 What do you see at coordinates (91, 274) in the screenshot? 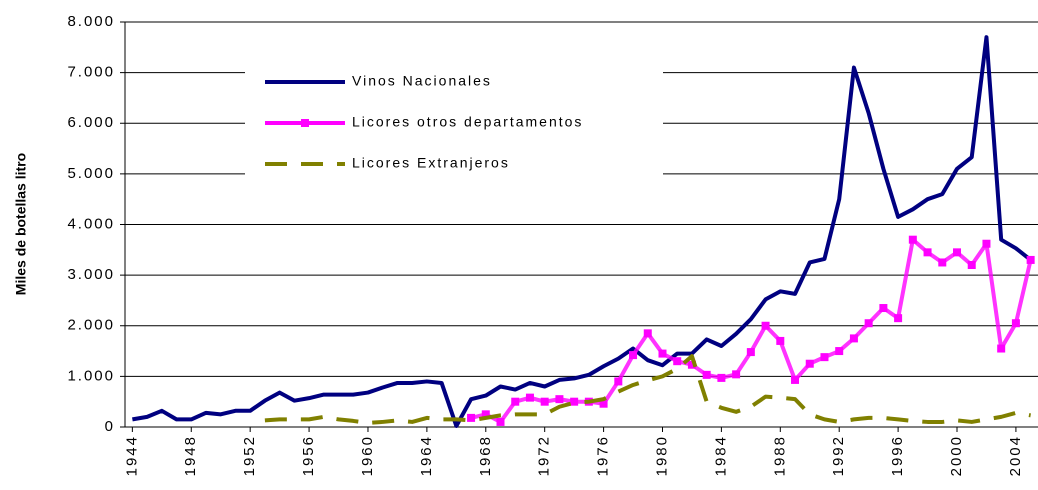
I see `y-tick-label: 3.000` at bounding box center [91, 274].